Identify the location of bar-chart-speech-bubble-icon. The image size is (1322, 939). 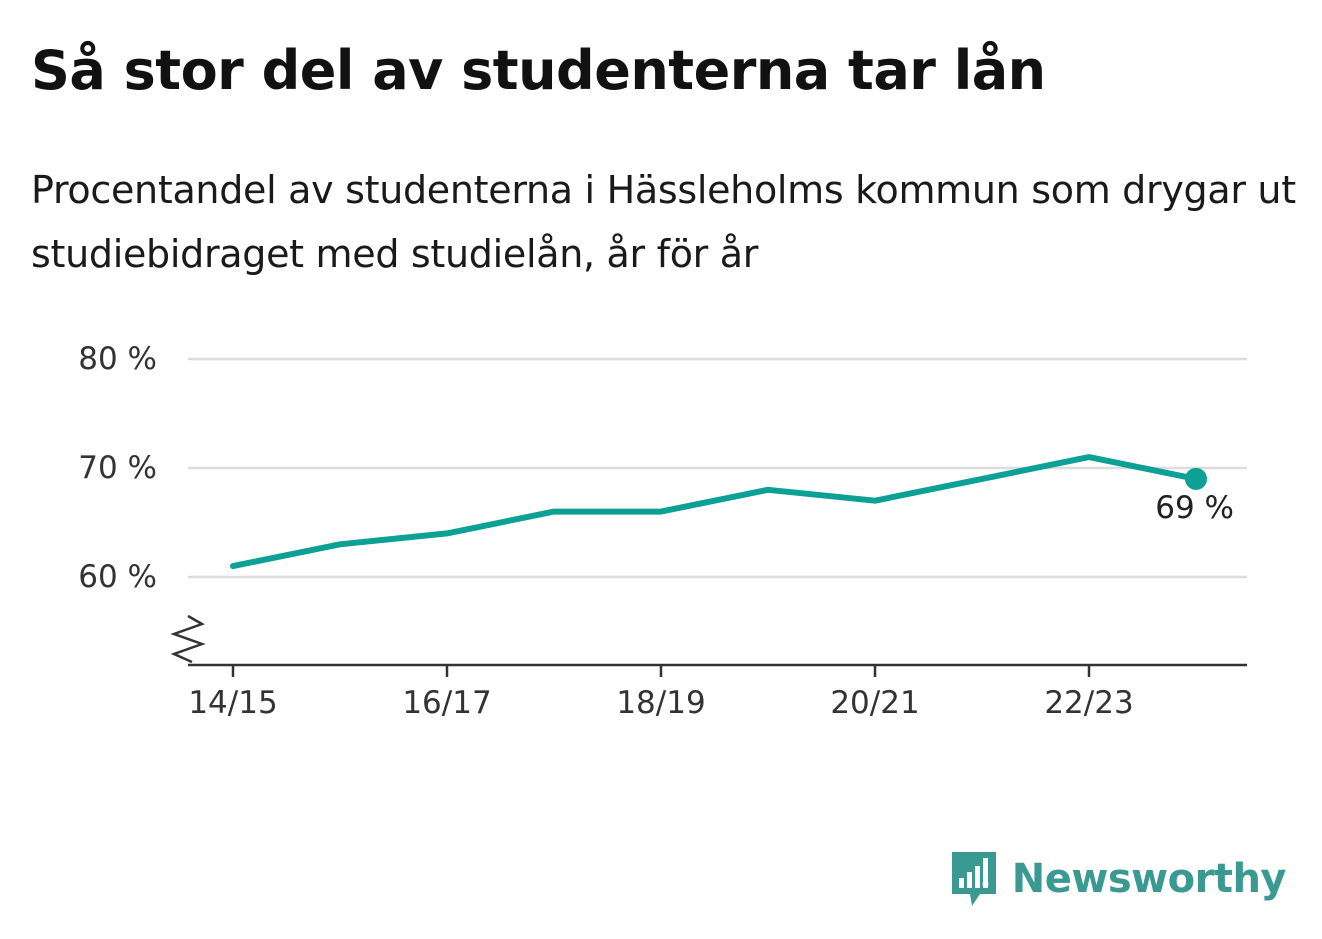
(973, 879).